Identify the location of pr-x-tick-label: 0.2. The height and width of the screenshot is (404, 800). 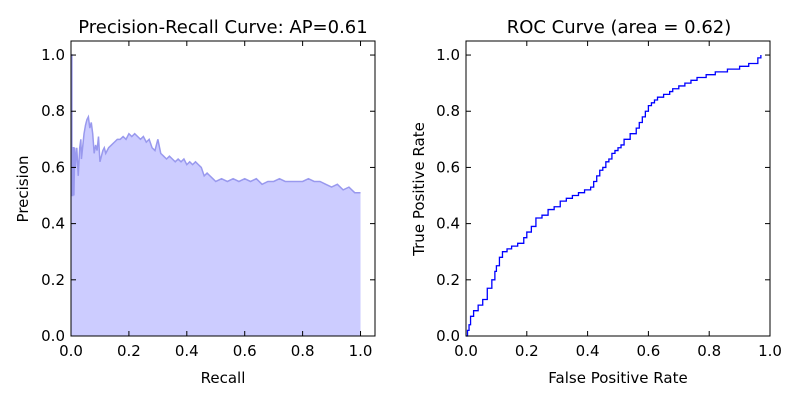
(129, 351).